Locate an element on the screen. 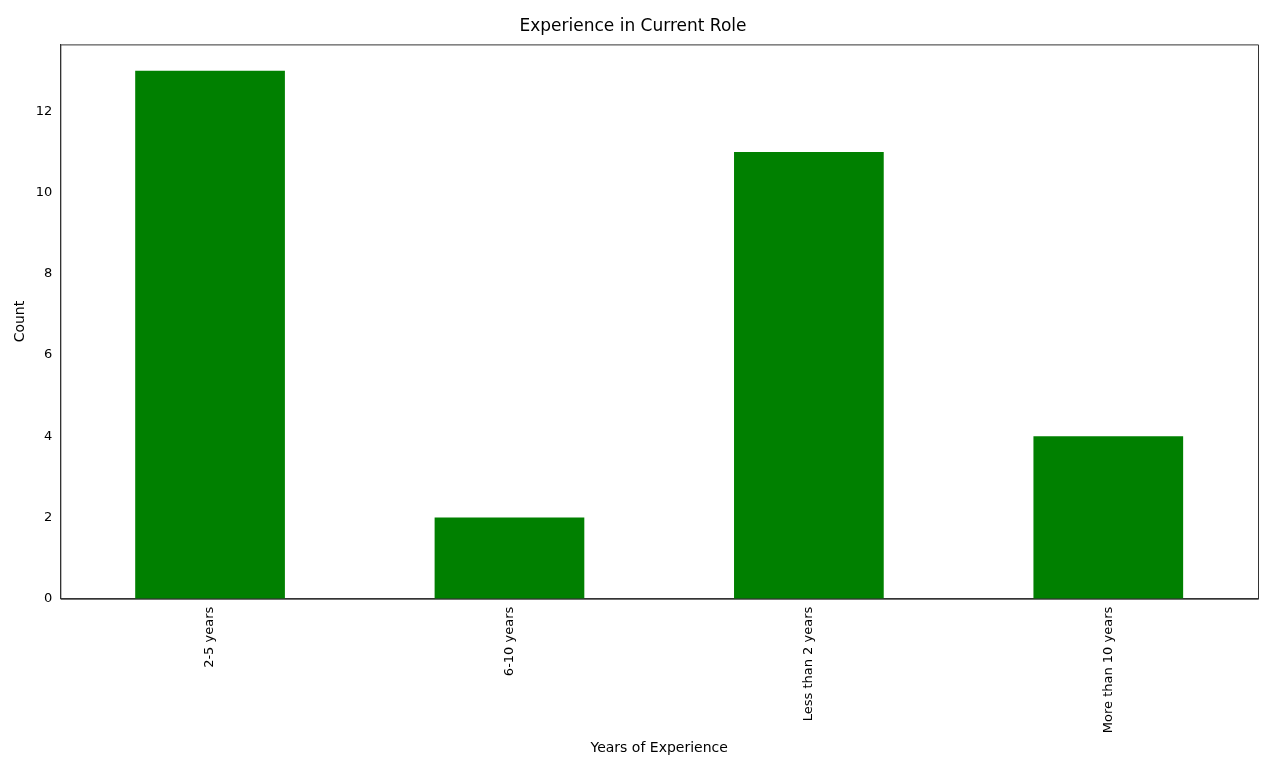 This screenshot has height=765, width=1276. y-tick-label: 0 is located at coordinates (48, 598).